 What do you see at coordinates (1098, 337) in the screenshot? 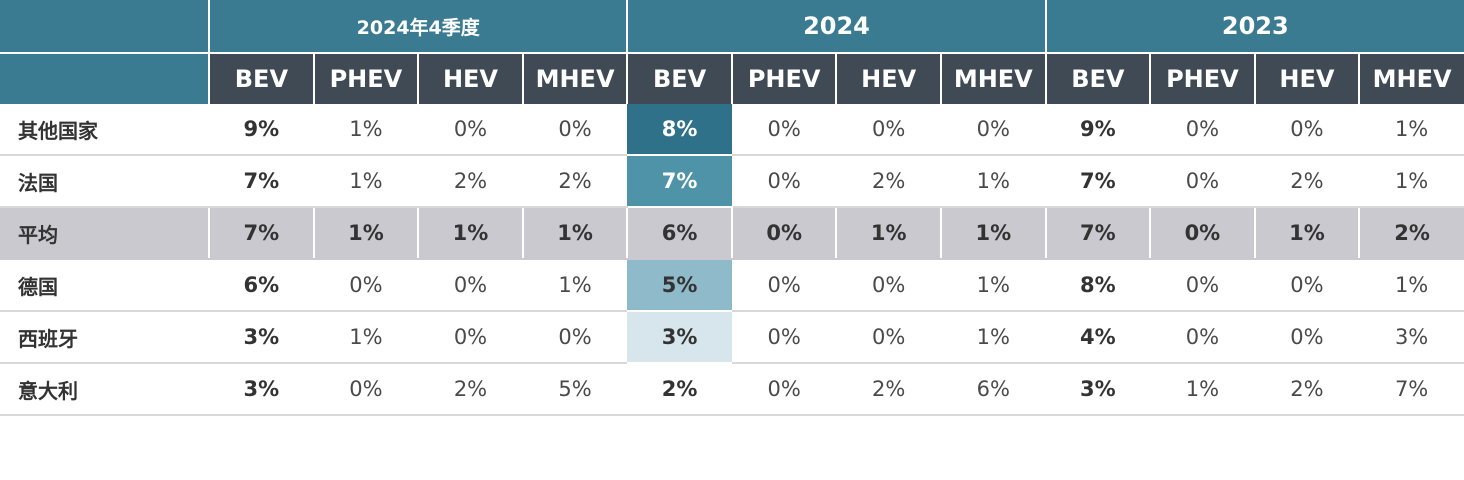
I see `table-cell: 4%` at bounding box center [1098, 337].